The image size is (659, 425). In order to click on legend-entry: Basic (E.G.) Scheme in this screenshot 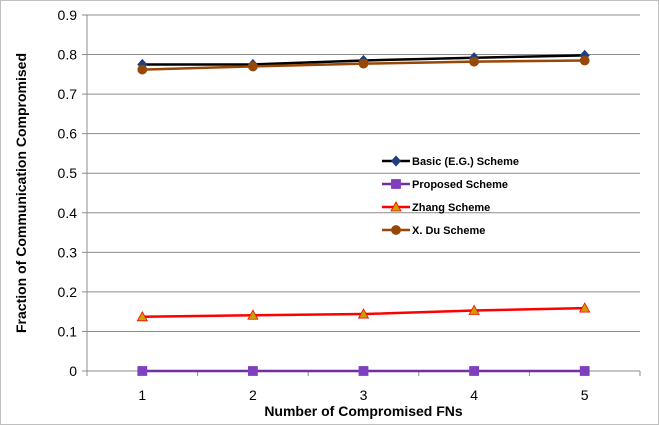, I will do `click(450, 161)`.